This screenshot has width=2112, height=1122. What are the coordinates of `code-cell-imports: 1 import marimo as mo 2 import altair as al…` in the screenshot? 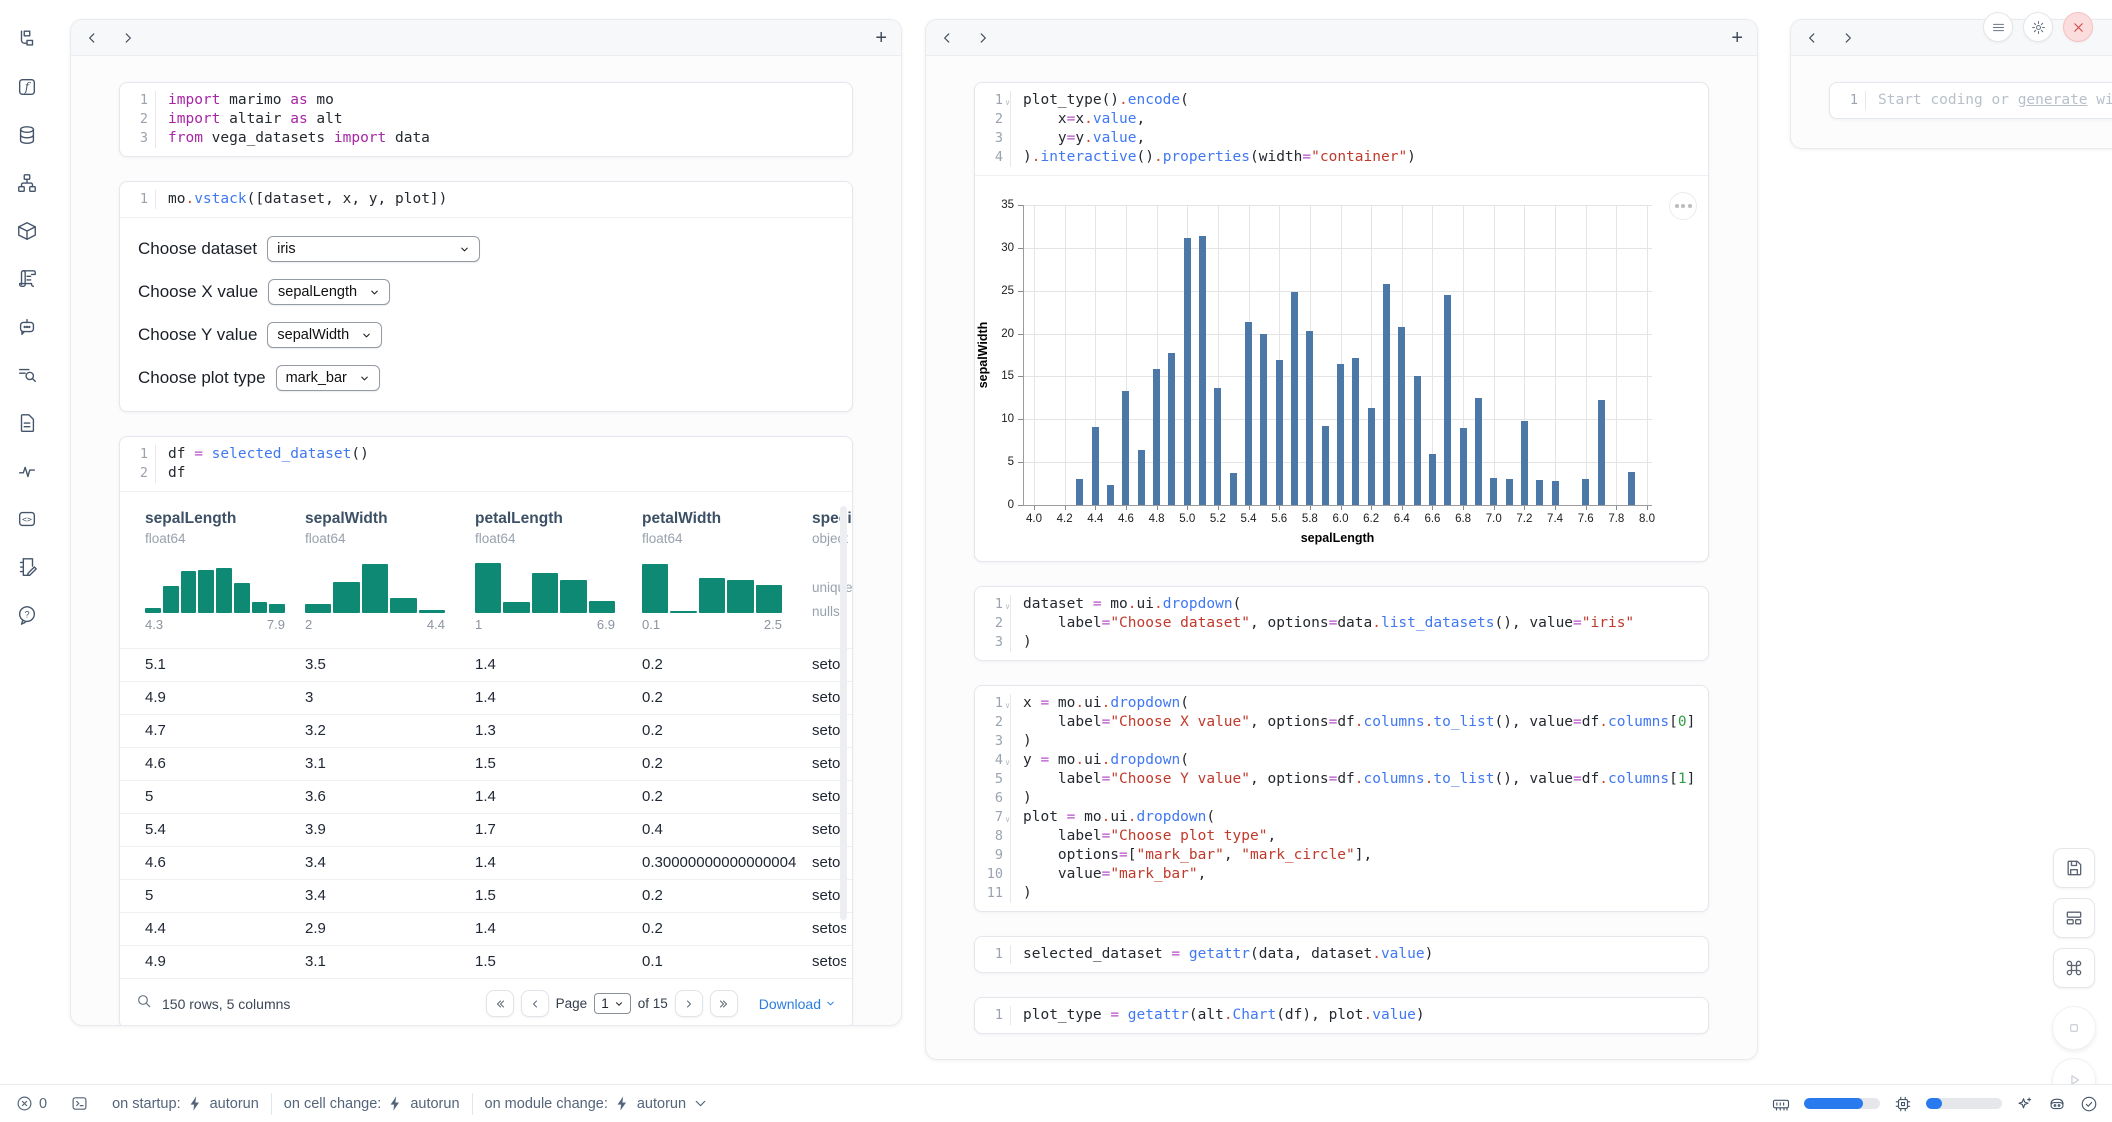 It's located at (486, 119).